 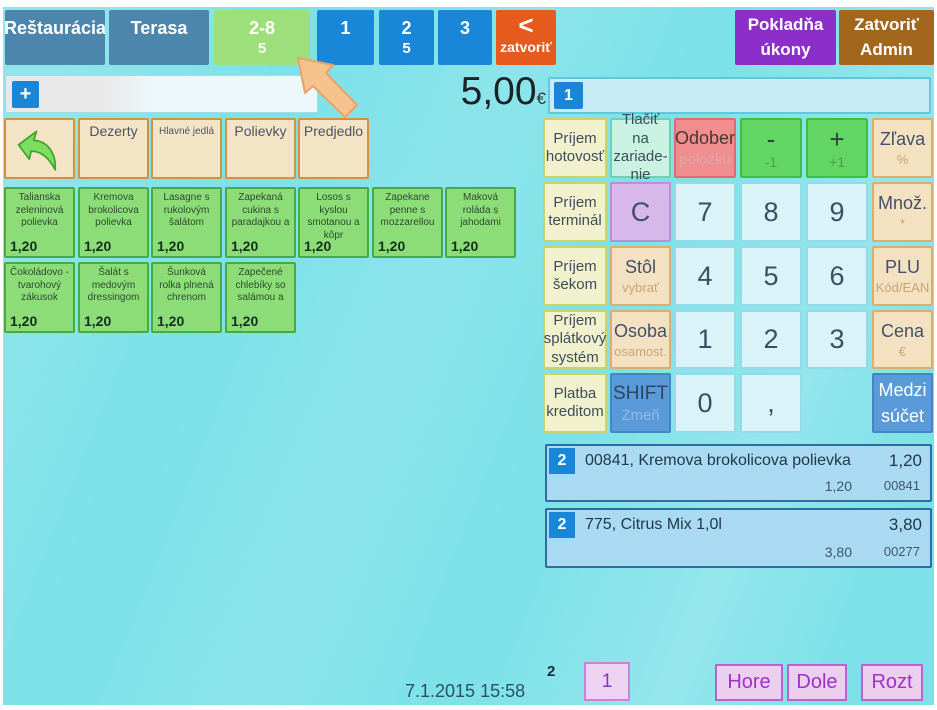 I want to click on btn-sub-label: položku, so click(x=705, y=159).